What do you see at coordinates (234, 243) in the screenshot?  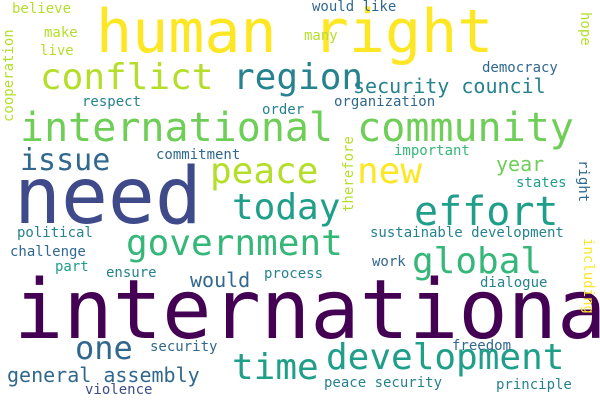 I see `word-government: government` at bounding box center [234, 243].